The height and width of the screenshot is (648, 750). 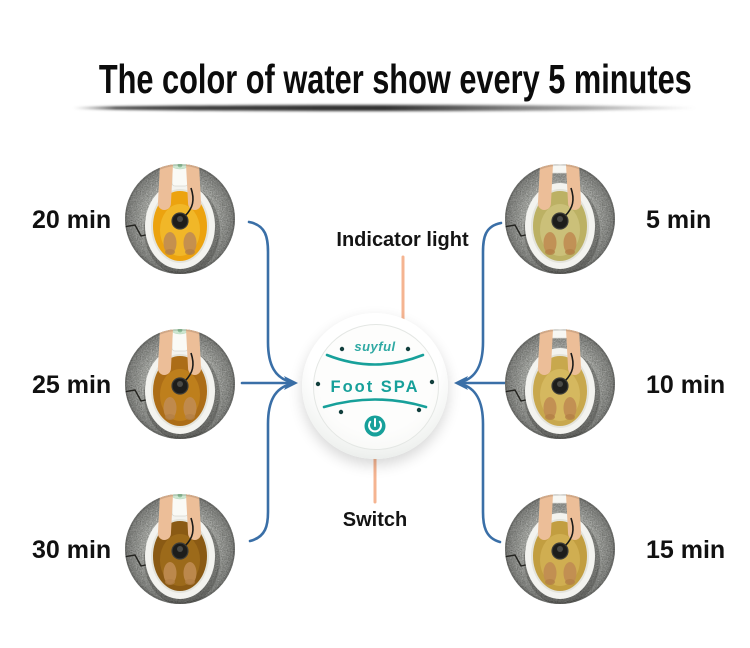 I want to click on foot-spa-controller: suyful Foot SPA, so click(x=375, y=386).